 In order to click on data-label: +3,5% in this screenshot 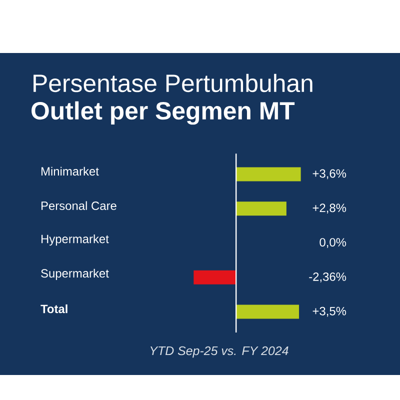, I will do `click(329, 311)`.